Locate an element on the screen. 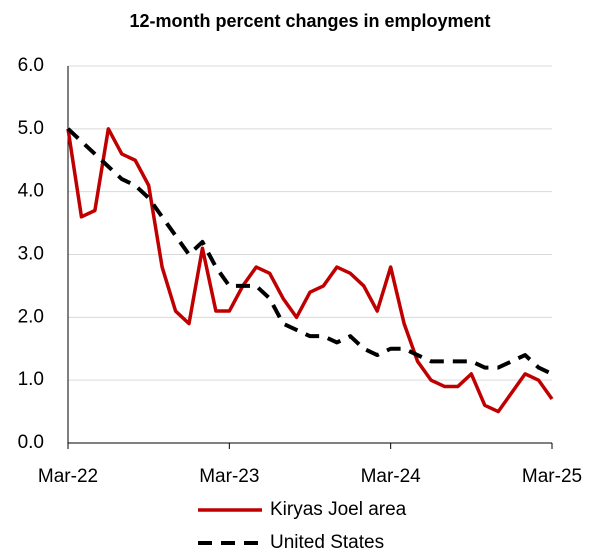 This screenshot has height=553, width=595. y-tick-label: 1.0 is located at coordinates (31, 379).